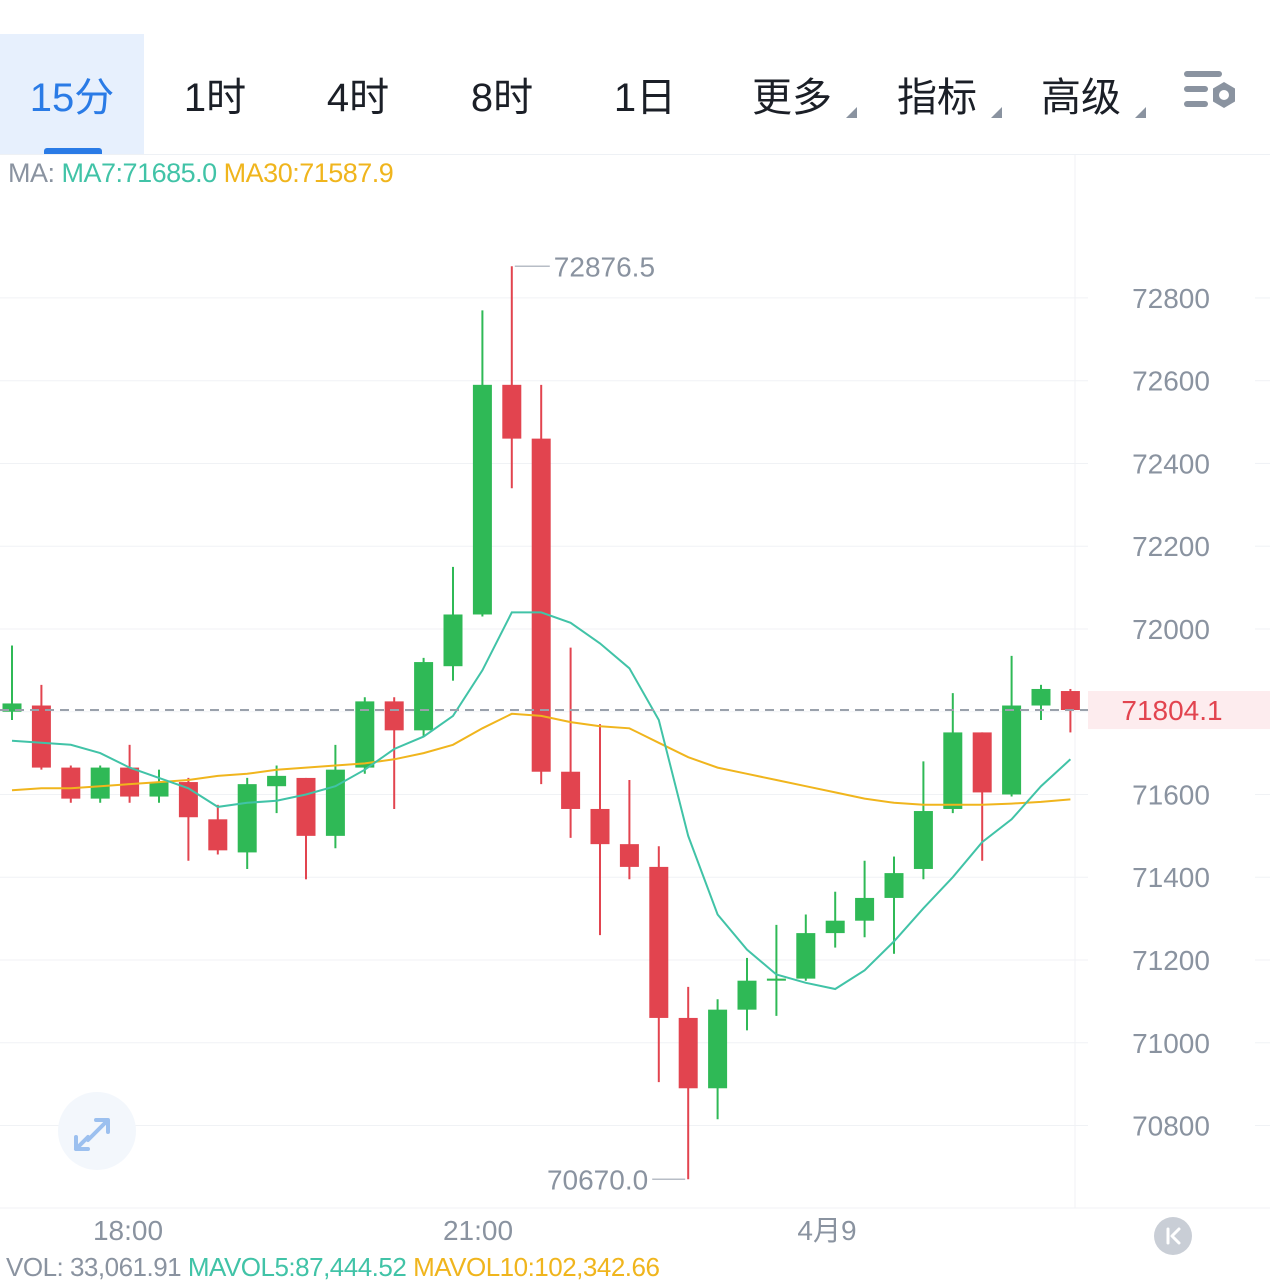 The width and height of the screenshot is (1270, 1283). I want to click on tab-1d: 1日, so click(645, 94).